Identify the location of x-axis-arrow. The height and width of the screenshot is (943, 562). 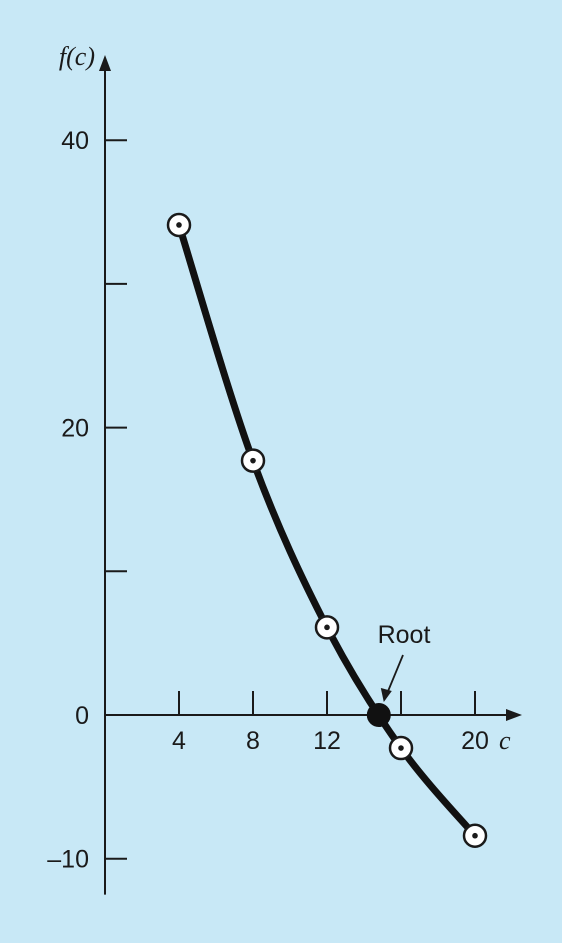
(514, 715).